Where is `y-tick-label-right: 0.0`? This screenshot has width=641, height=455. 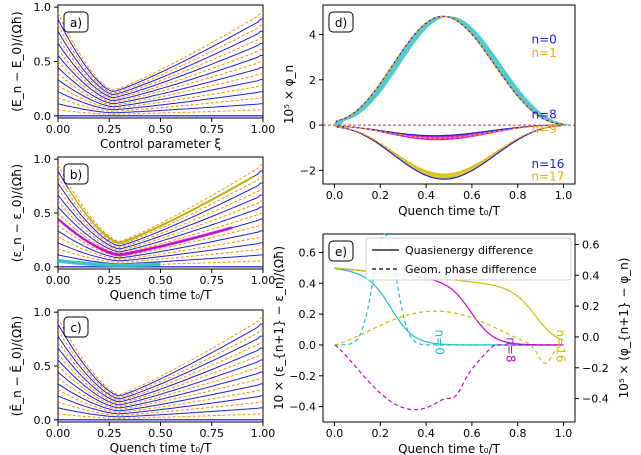 y-tick-label-right: 0.0 is located at coordinates (591, 337).